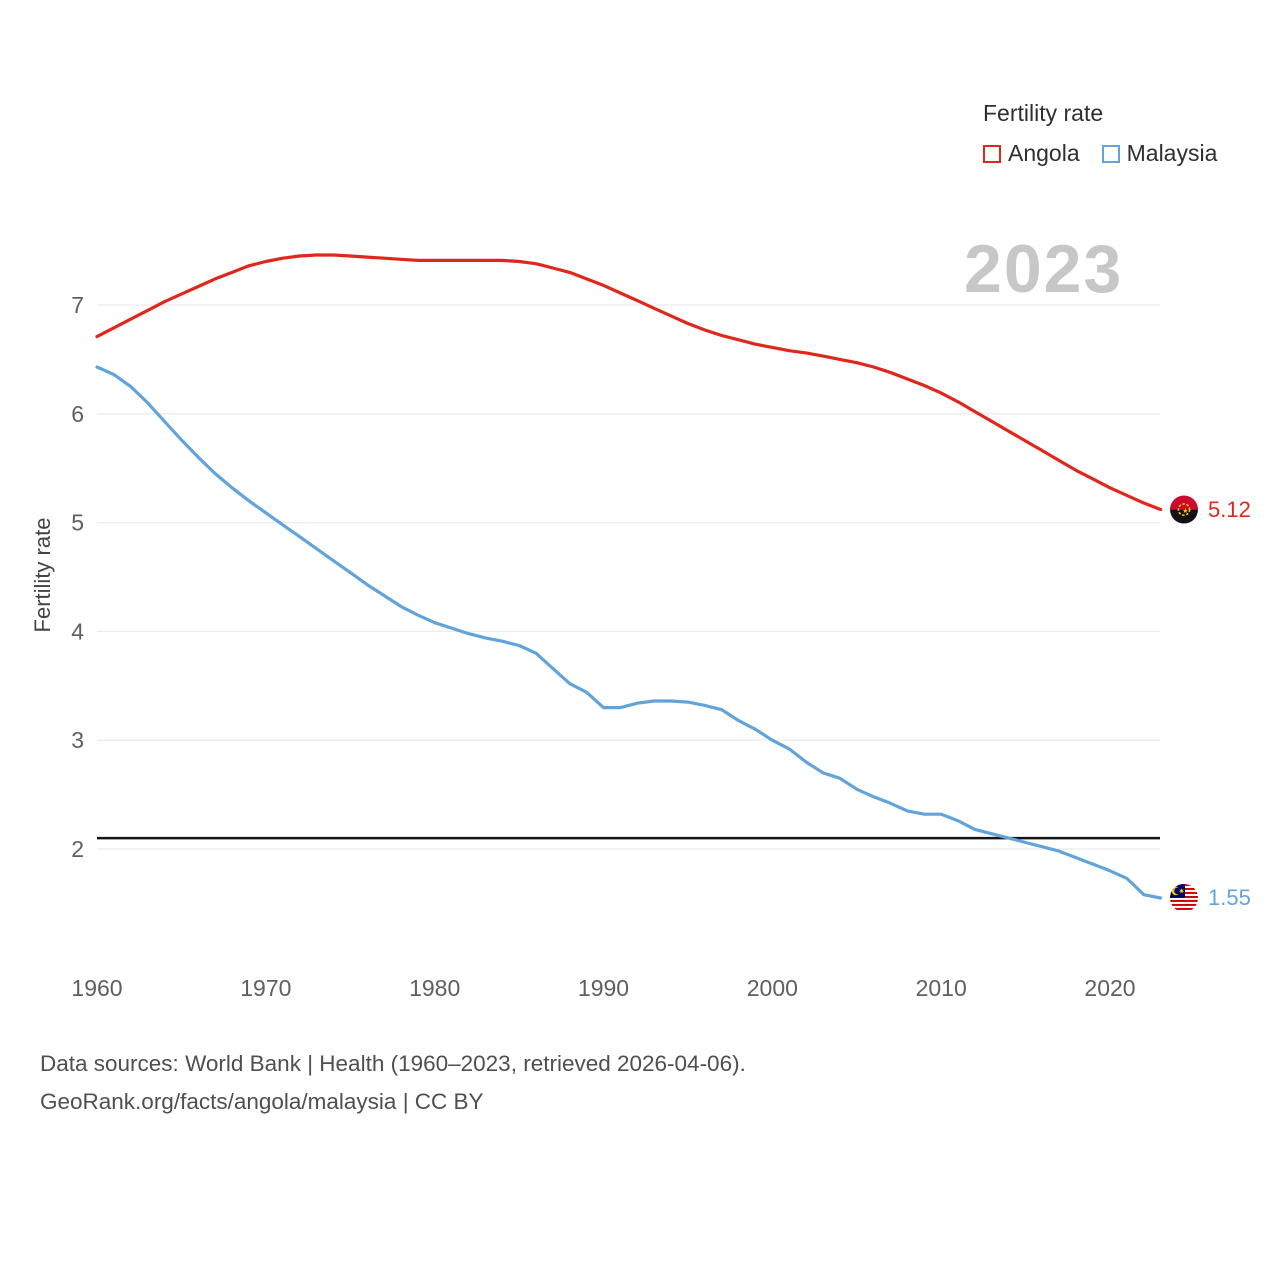 This screenshot has height=1280, width=1280. I want to click on y-tick-label: 5, so click(77, 523).